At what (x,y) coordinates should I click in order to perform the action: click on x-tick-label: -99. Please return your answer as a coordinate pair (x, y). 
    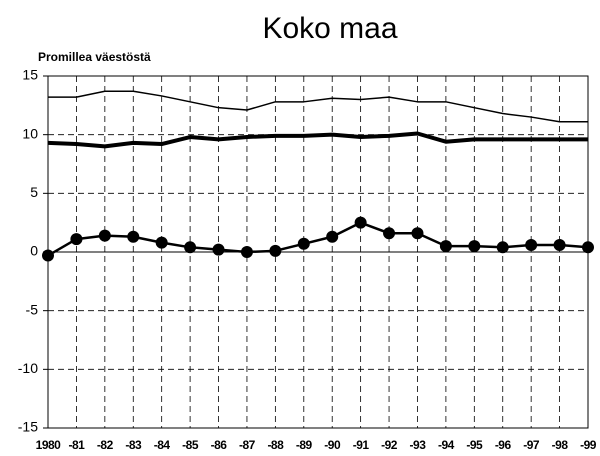
    Looking at the image, I should click on (588, 445).